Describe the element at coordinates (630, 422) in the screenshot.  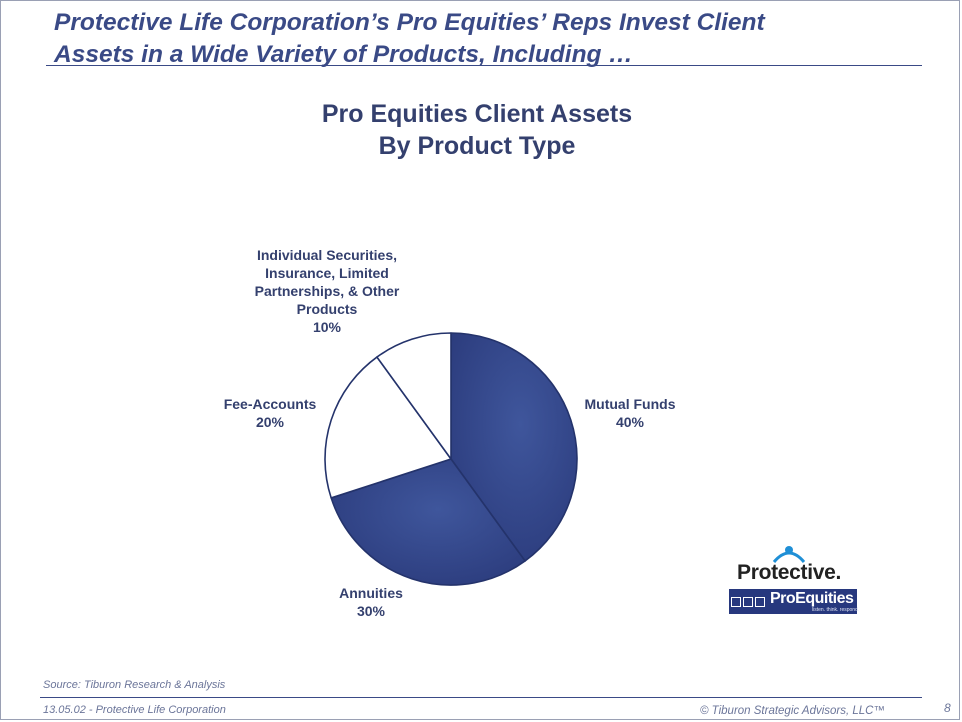
I see `slice-value-mutual-funds: 40%` at that location.